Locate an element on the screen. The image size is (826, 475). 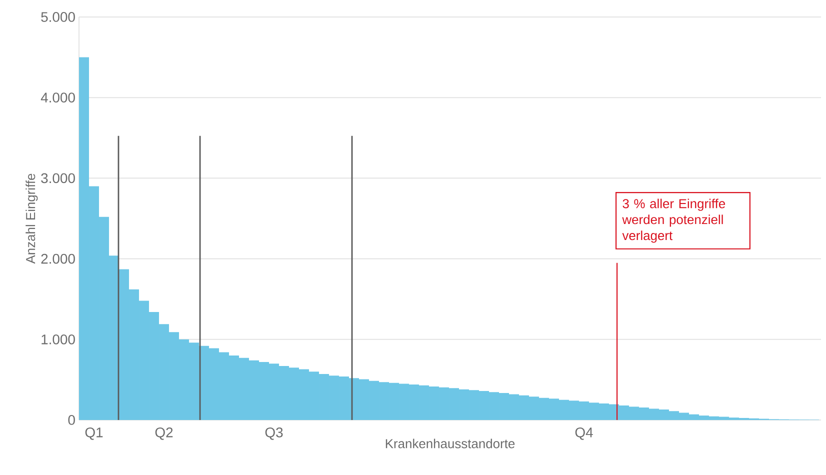
y-tick-label: 3.000 is located at coordinates (58, 178).